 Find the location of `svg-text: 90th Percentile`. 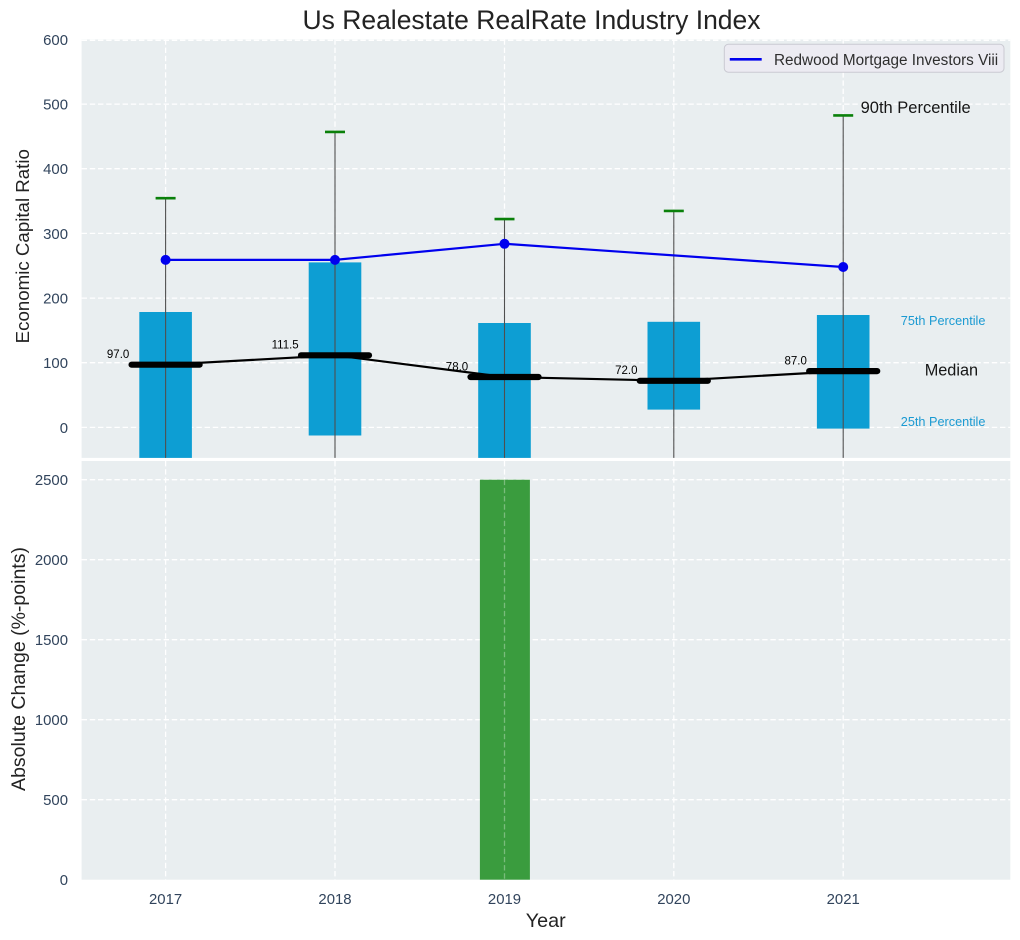

svg-text: 90th Percentile is located at coordinates (916, 108).